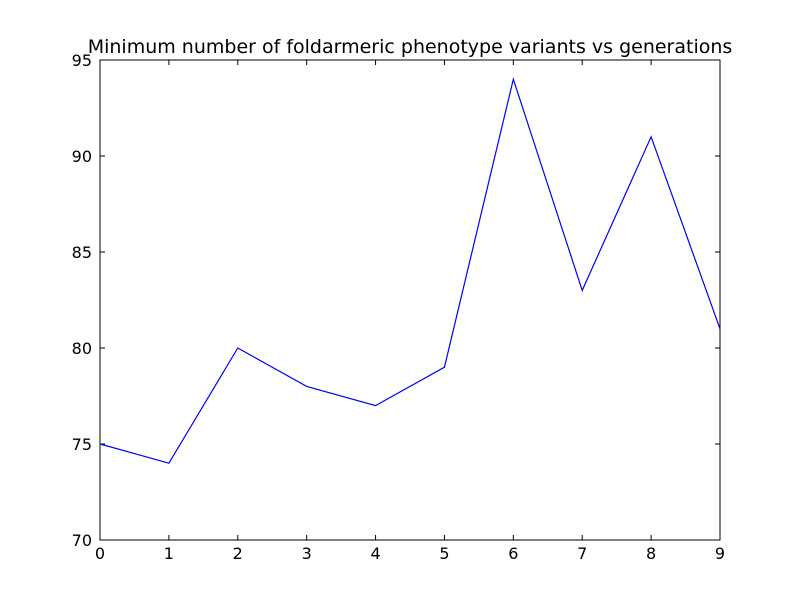 This screenshot has height=600, width=800. Describe the element at coordinates (82, 252) in the screenshot. I see `y-tick-label: 85` at that location.